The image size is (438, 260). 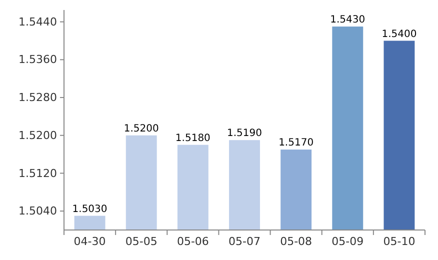 I want to click on x-tick-label: 05-10, so click(x=399, y=241).